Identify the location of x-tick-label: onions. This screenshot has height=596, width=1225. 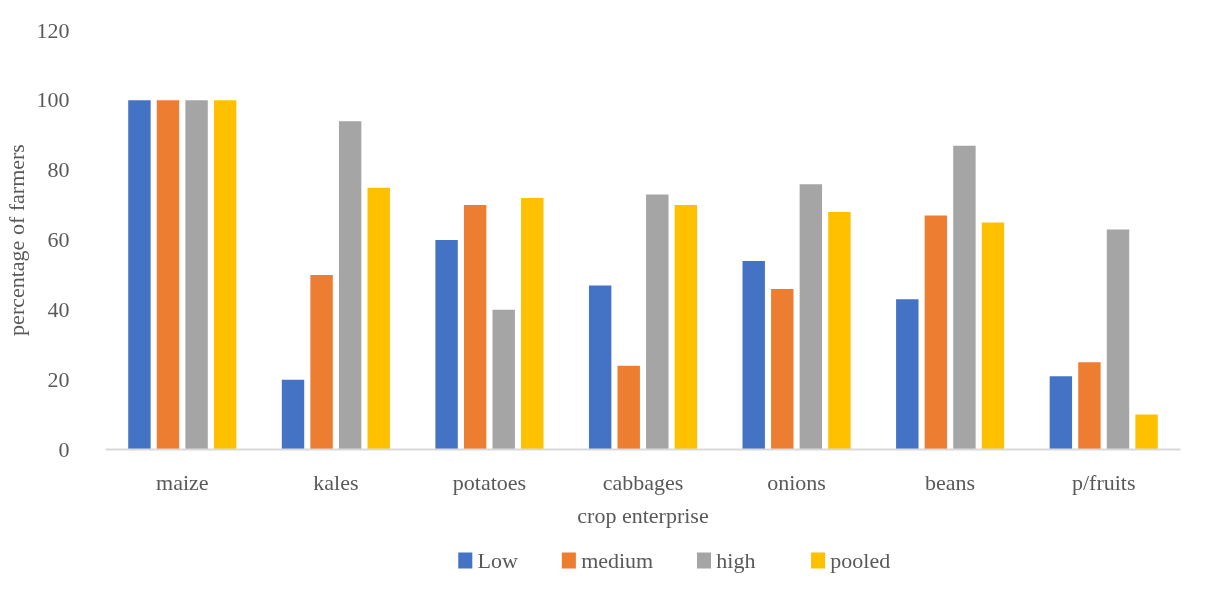
(796, 482).